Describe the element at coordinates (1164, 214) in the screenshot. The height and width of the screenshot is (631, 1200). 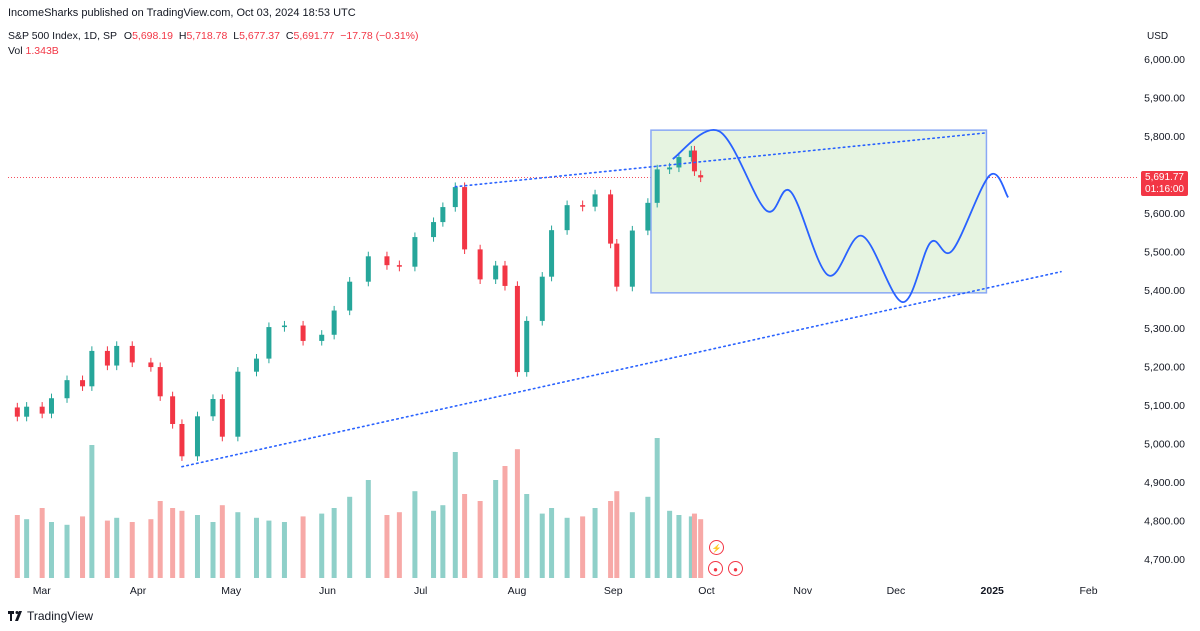
I see `price-tick-label: 5,600.00` at that location.